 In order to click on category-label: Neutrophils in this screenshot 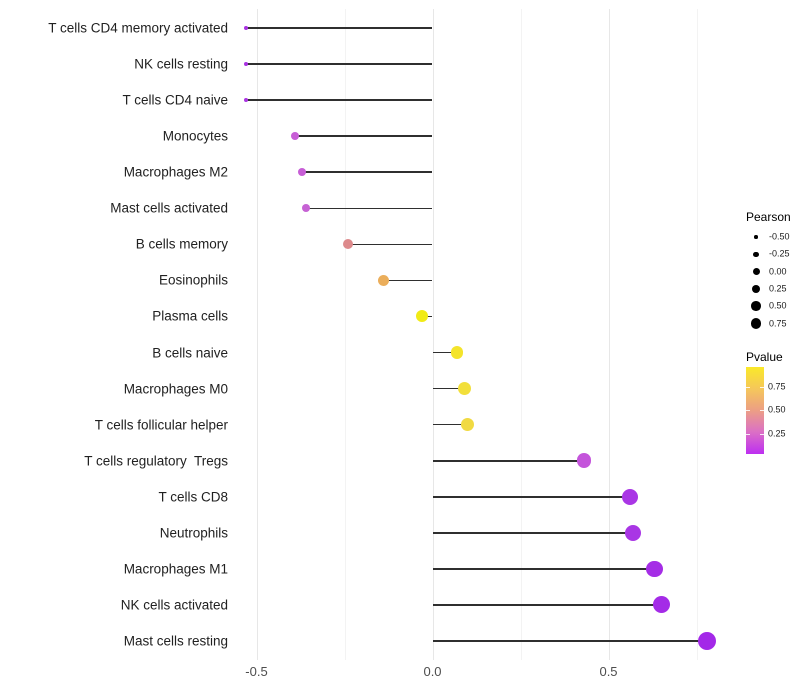, I will do `click(193, 533)`.